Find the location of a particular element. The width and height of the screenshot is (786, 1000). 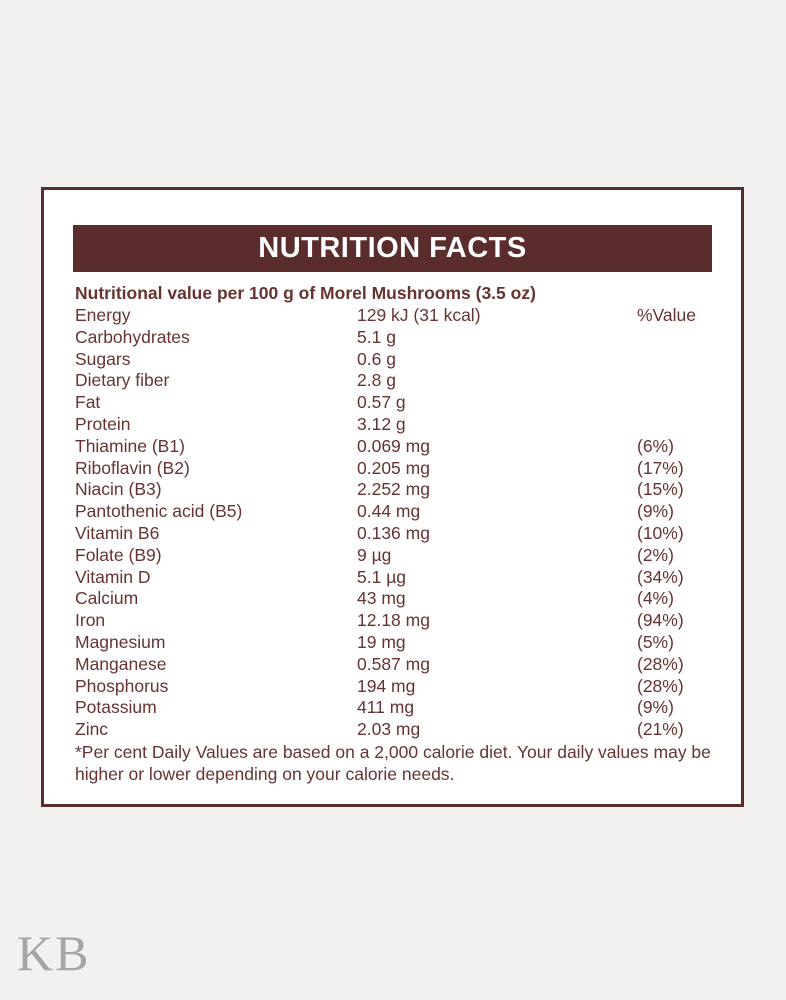

nutrient-name: Thiamine (B1) is located at coordinates (130, 445).